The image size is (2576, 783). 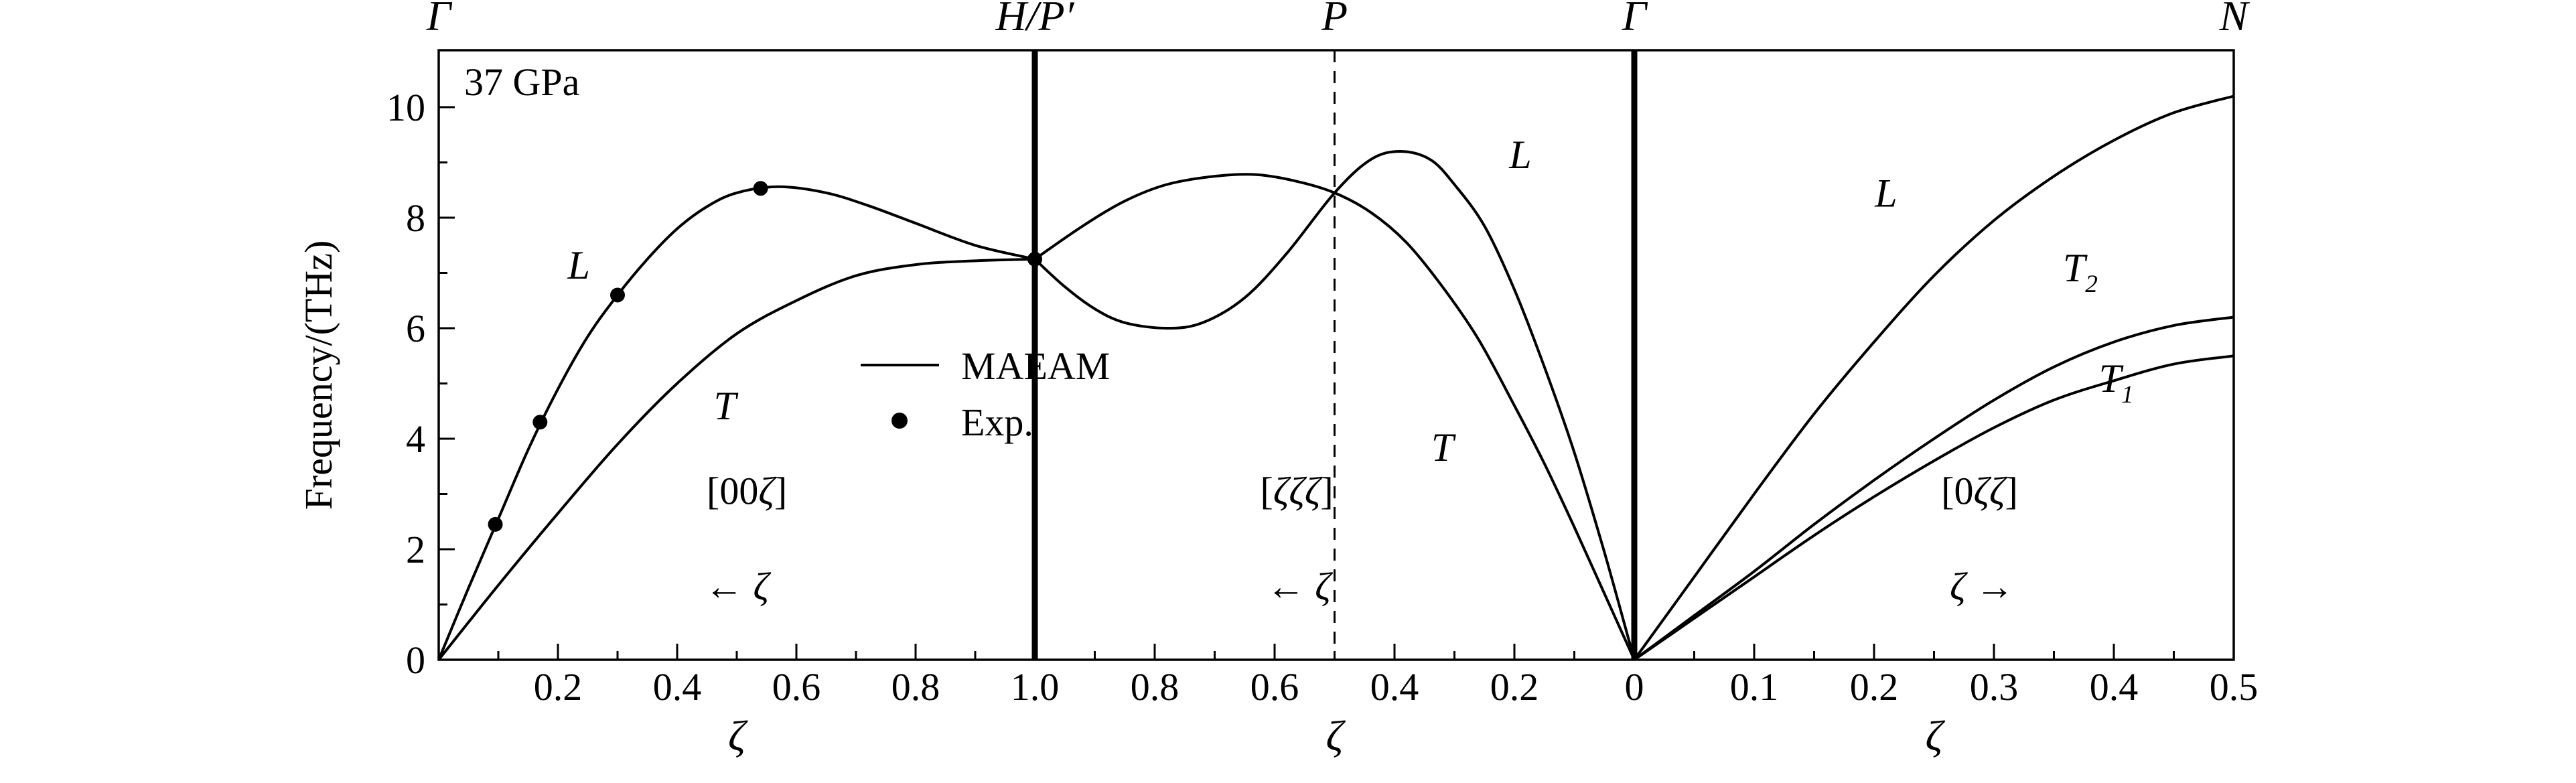 What do you see at coordinates (1933, 507) in the screenshot?
I see `curve-panel3-T1` at bounding box center [1933, 507].